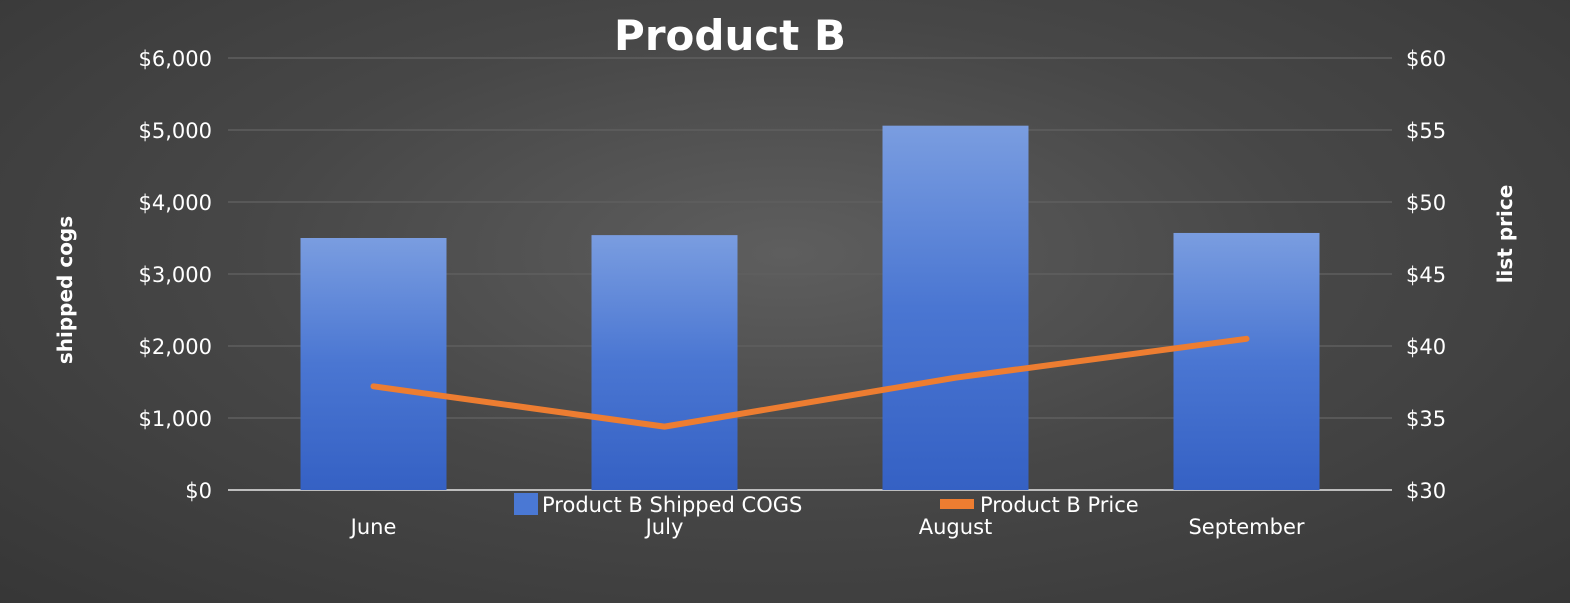  I want to click on left-axis-ticks: $0 $1,000 $2,000 $3,000 $4,000 $5,000 $6,000, so click(175, 275).